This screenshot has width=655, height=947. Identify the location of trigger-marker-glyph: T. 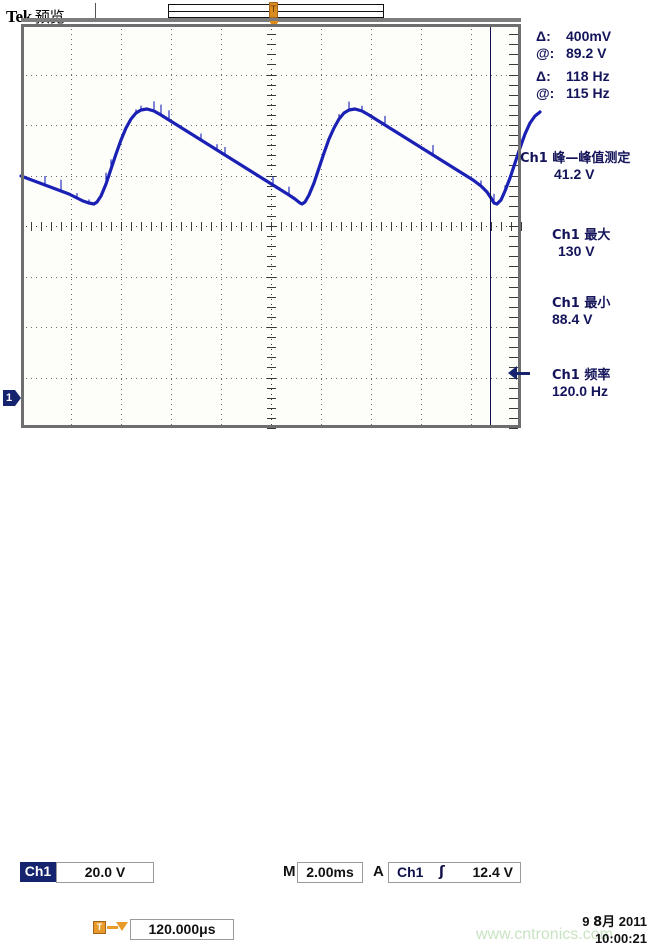
(273, 10).